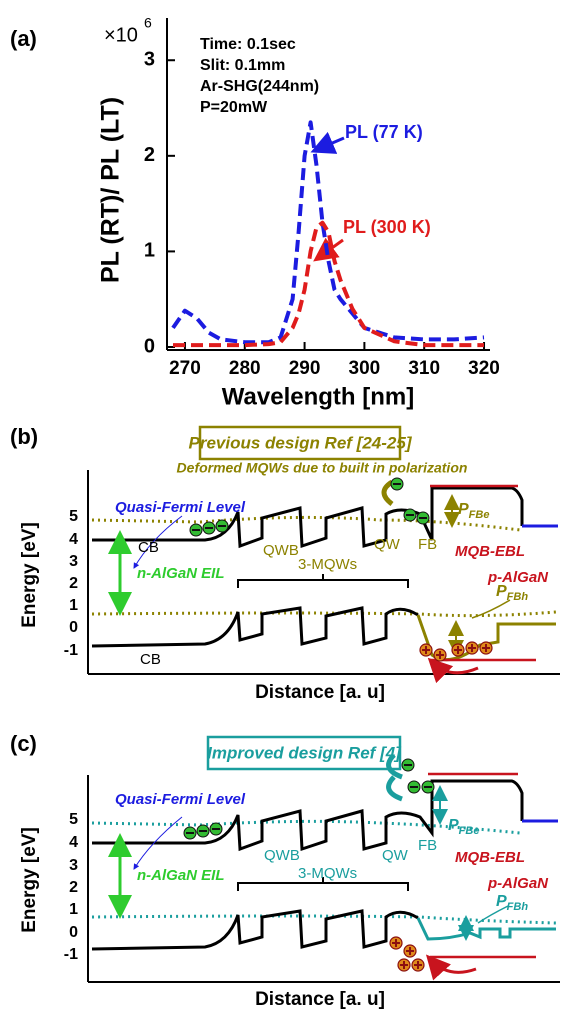 The height and width of the screenshot is (1012, 579). I want to click on x-tick-label: 290, so click(305, 368).